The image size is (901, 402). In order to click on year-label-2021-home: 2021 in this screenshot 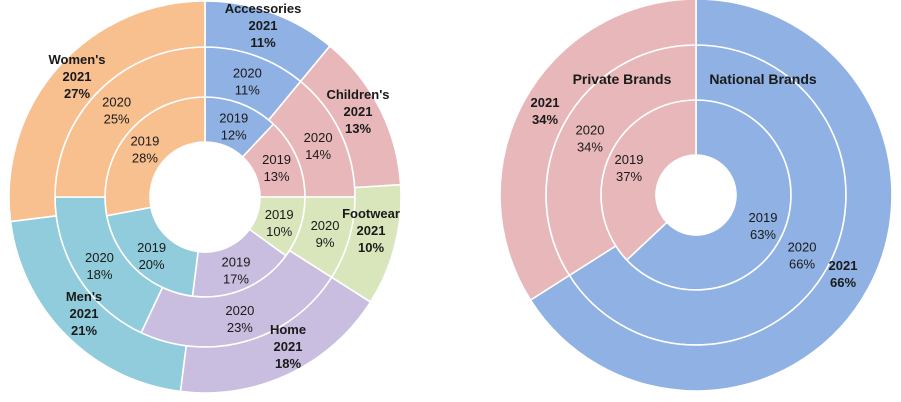, I will do `click(288, 346)`.